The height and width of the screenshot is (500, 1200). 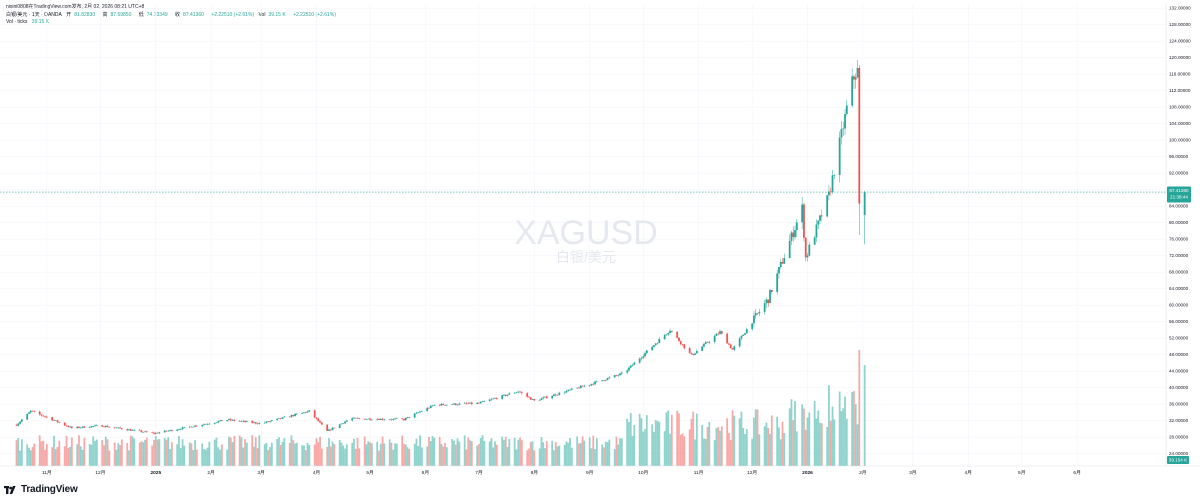 I want to click on vol-value: 39.15 K, so click(x=277, y=15).